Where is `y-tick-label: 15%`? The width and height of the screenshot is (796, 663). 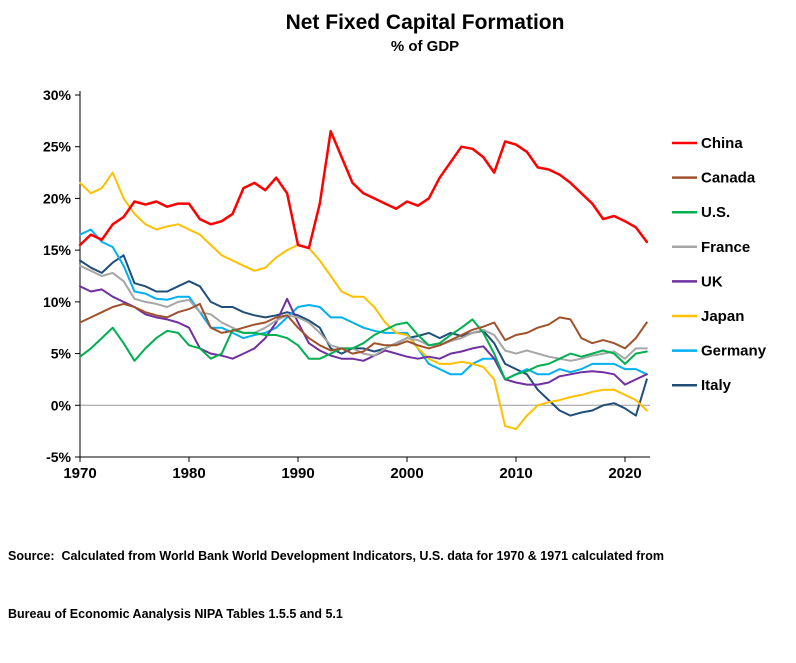 y-tick-label: 15% is located at coordinates (57, 250).